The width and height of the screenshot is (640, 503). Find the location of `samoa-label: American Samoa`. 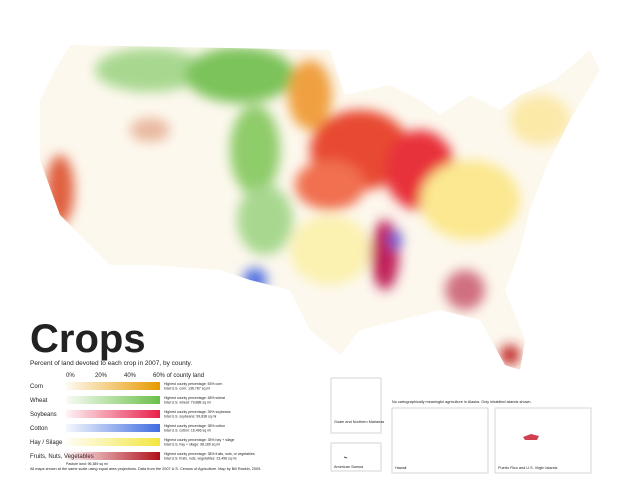

samoa-label: American Samoa is located at coordinates (349, 467).